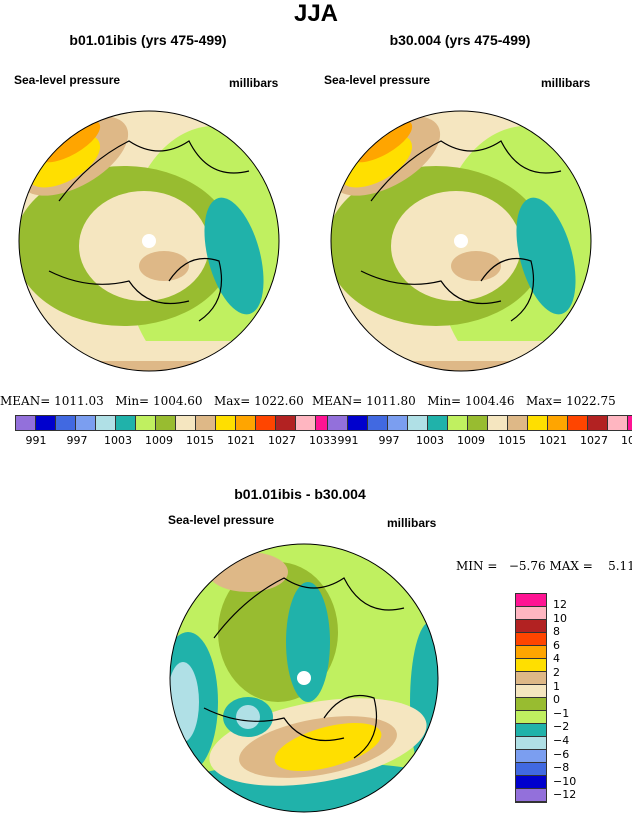 This screenshot has height=815, width=632. What do you see at coordinates (556, 659) in the screenshot?
I see `colorbar-tick-label: 4` at bounding box center [556, 659].